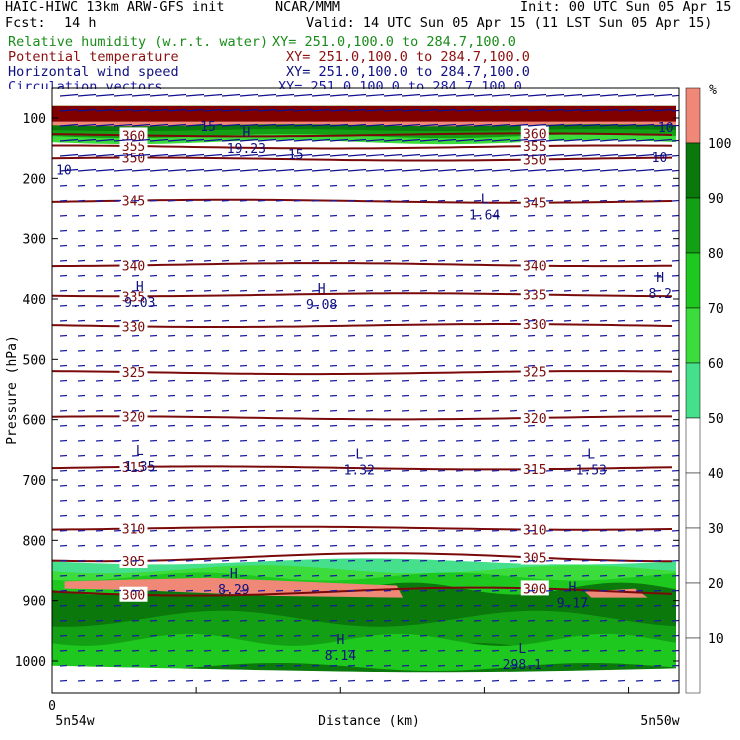 The width and height of the screenshot is (740, 740). I want to click on colorbar-tick-label: 50, so click(716, 419).